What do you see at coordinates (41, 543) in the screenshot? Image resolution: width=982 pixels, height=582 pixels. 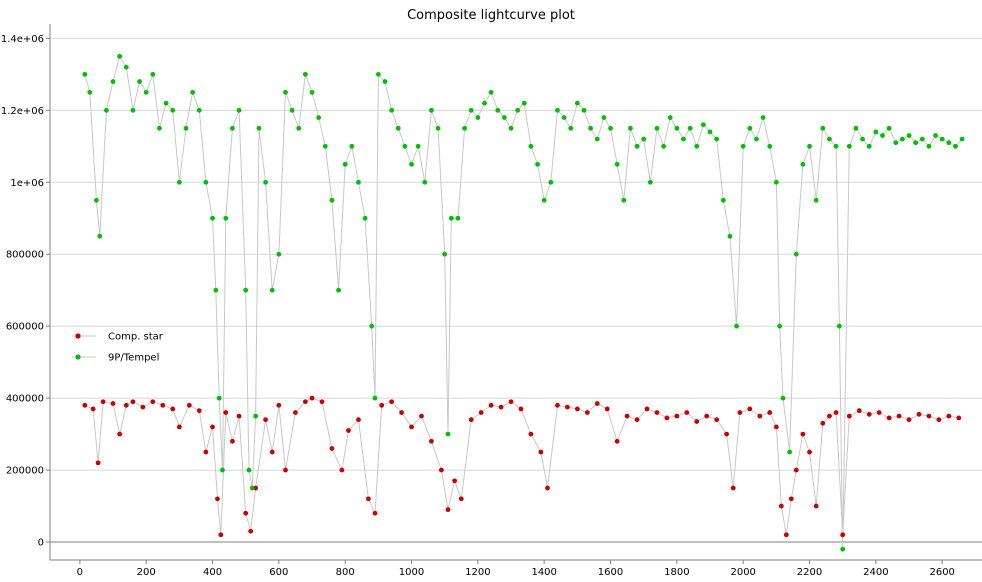 I see `y-tick-label: 0` at bounding box center [41, 543].